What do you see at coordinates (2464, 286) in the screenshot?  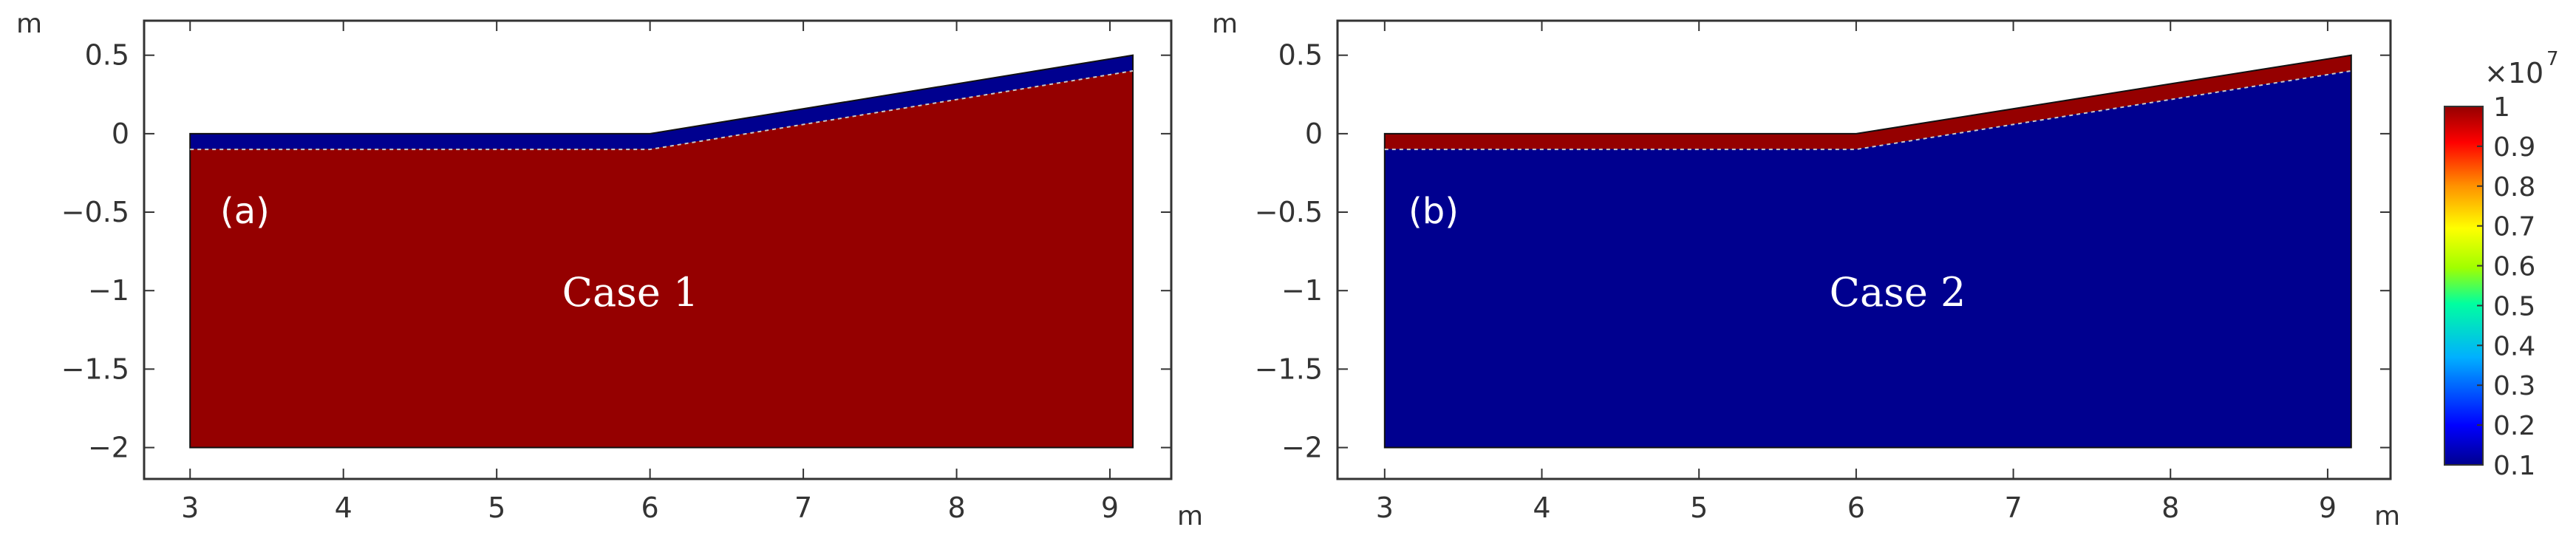 I see `colorbar-gradient` at bounding box center [2464, 286].